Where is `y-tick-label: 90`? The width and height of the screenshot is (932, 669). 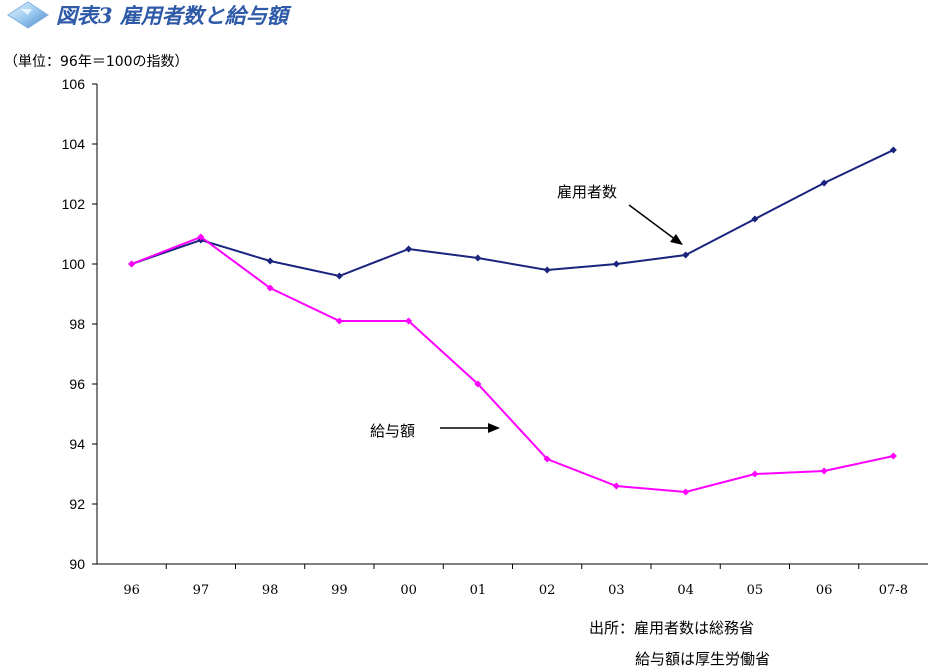 y-tick-label: 90 is located at coordinates (77, 564).